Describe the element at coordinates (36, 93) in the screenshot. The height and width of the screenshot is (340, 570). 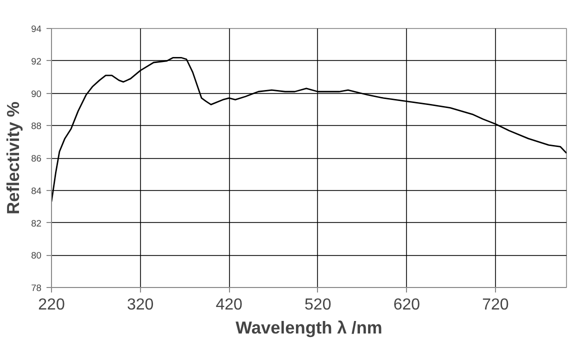
I see `y-tick-label: 90` at that location.